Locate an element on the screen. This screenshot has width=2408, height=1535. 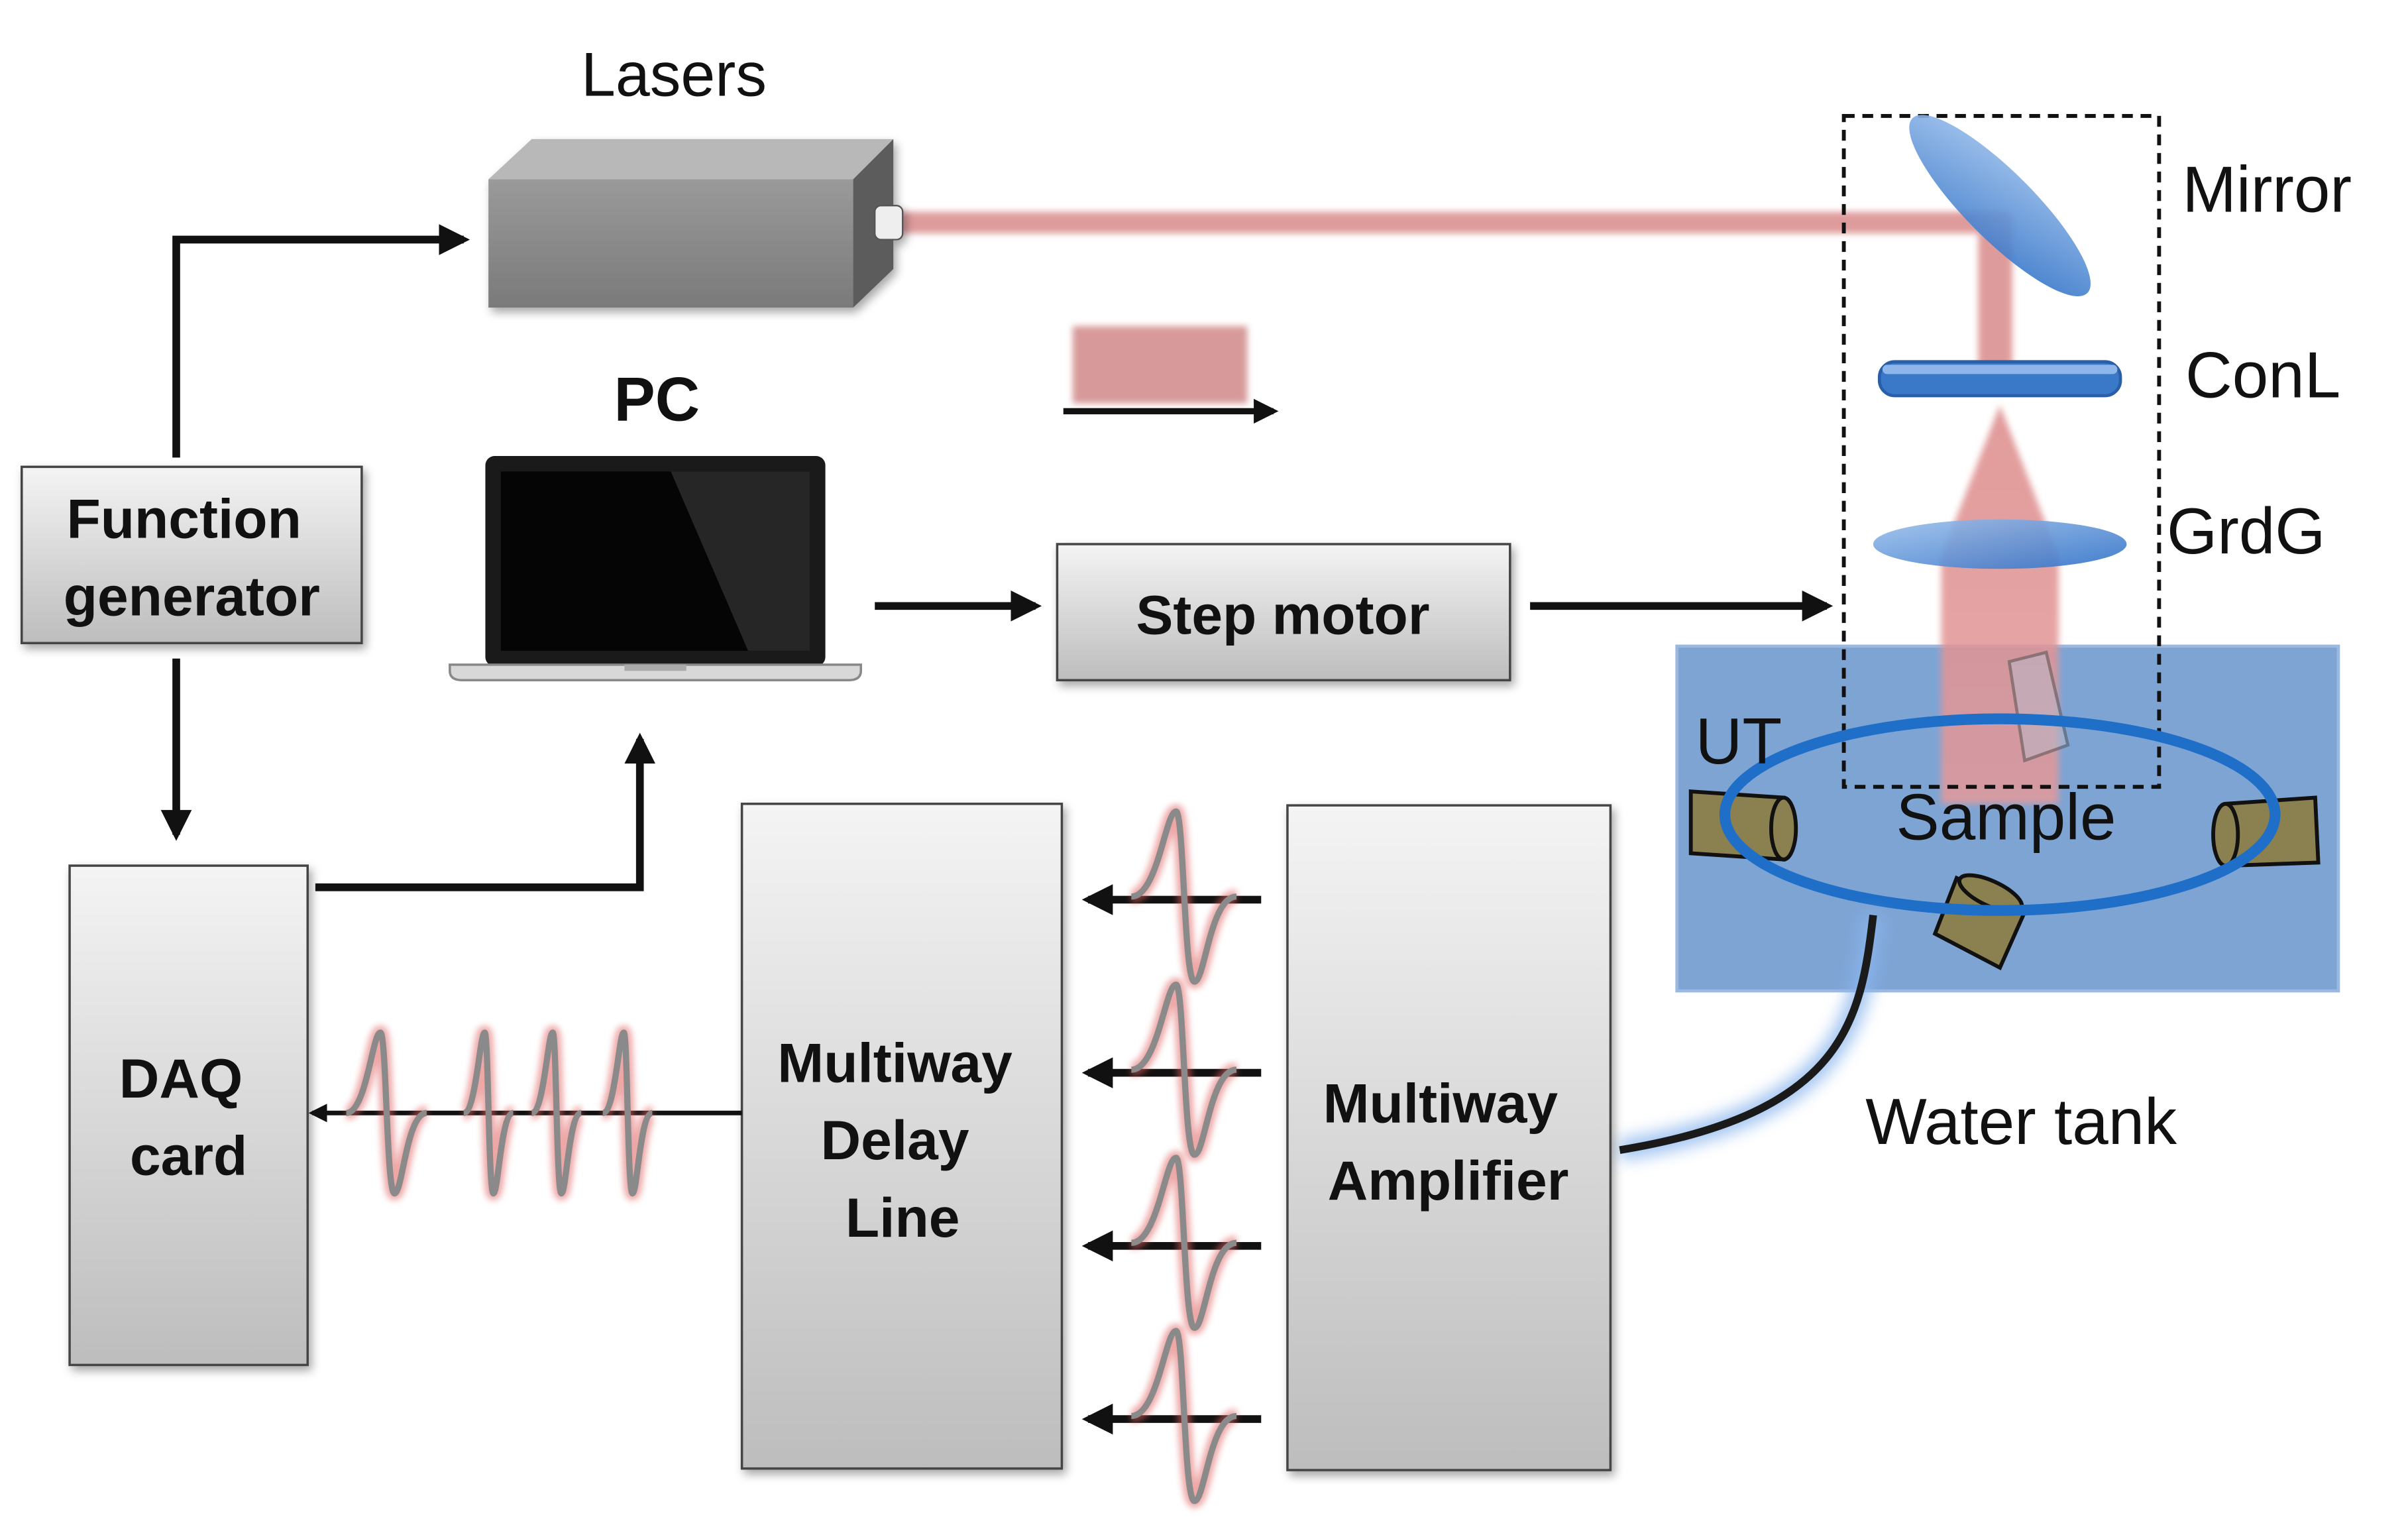
mirror is located at coordinates (2000, 206).